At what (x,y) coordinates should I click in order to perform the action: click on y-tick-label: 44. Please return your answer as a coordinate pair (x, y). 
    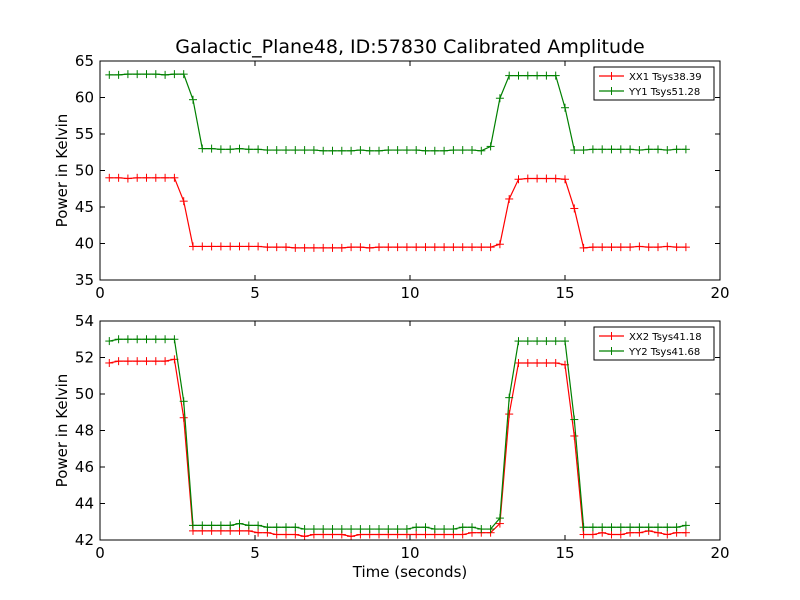
    Looking at the image, I should click on (84, 504).